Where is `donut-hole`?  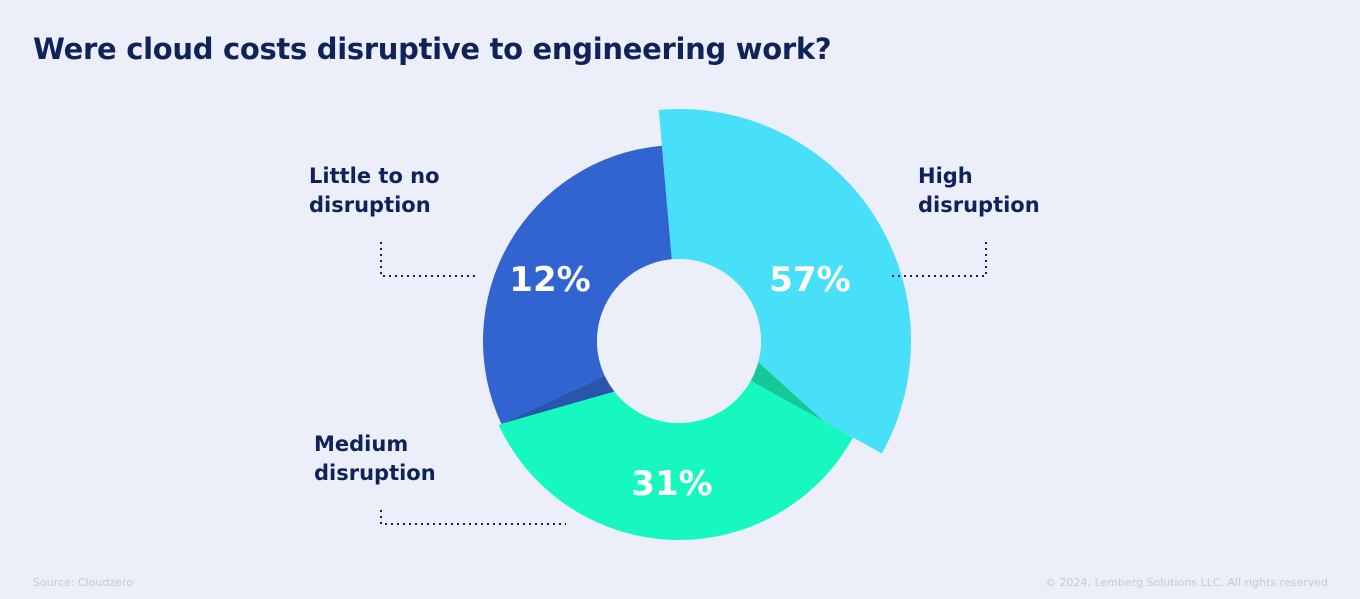
donut-hole is located at coordinates (679, 341).